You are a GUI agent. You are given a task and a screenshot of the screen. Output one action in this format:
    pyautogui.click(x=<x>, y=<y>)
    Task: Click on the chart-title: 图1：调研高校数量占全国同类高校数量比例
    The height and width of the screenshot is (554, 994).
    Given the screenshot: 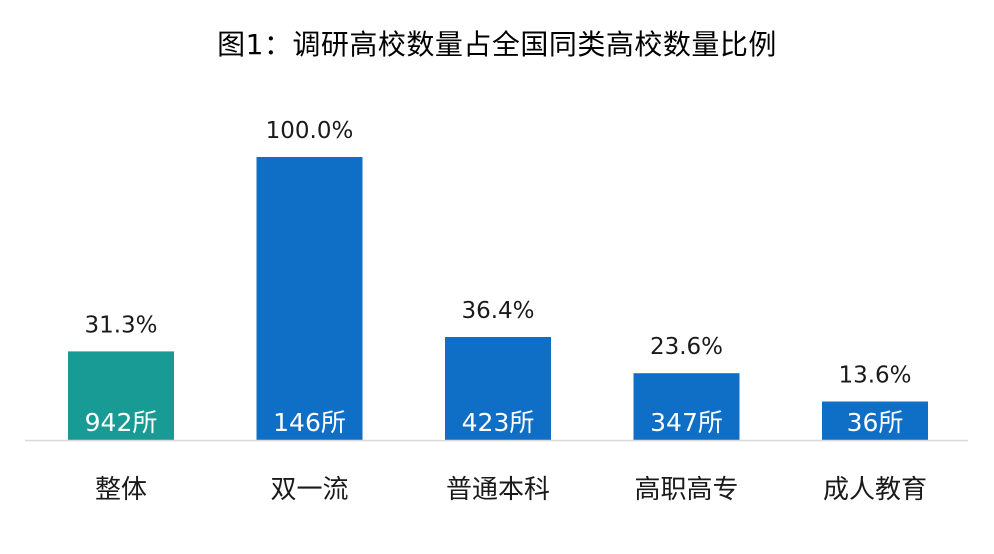 What is the action you would take?
    pyautogui.click(x=497, y=44)
    